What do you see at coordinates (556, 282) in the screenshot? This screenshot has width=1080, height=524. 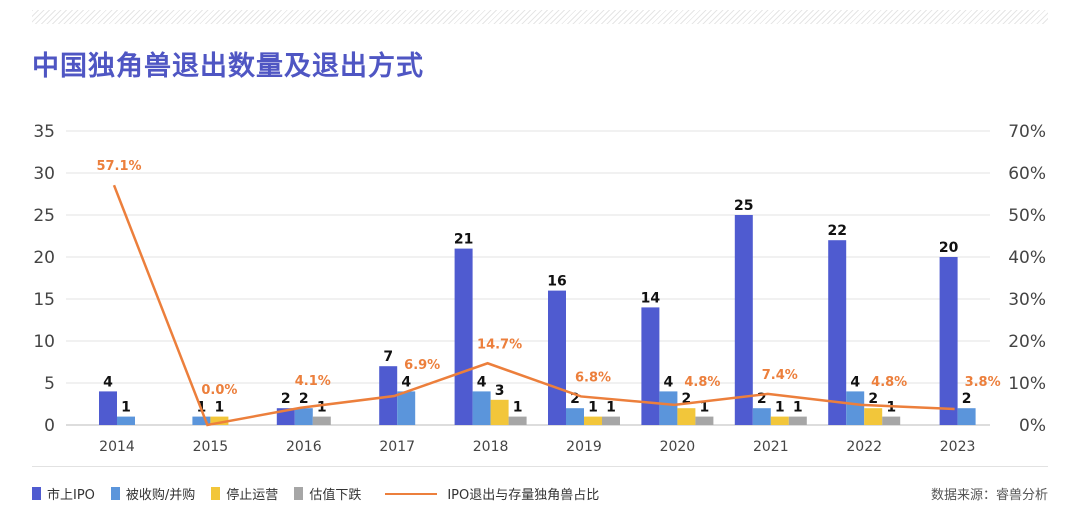 I see `bar-value-label: 16` at bounding box center [556, 282].